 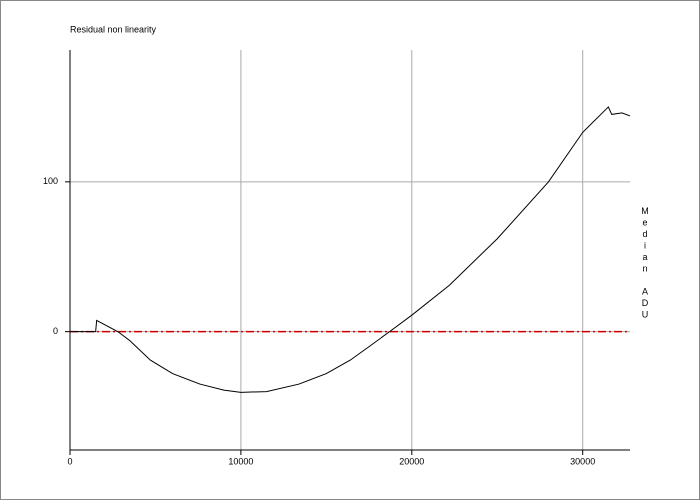 I want to click on x-tick-label: 10000, so click(x=240, y=461).